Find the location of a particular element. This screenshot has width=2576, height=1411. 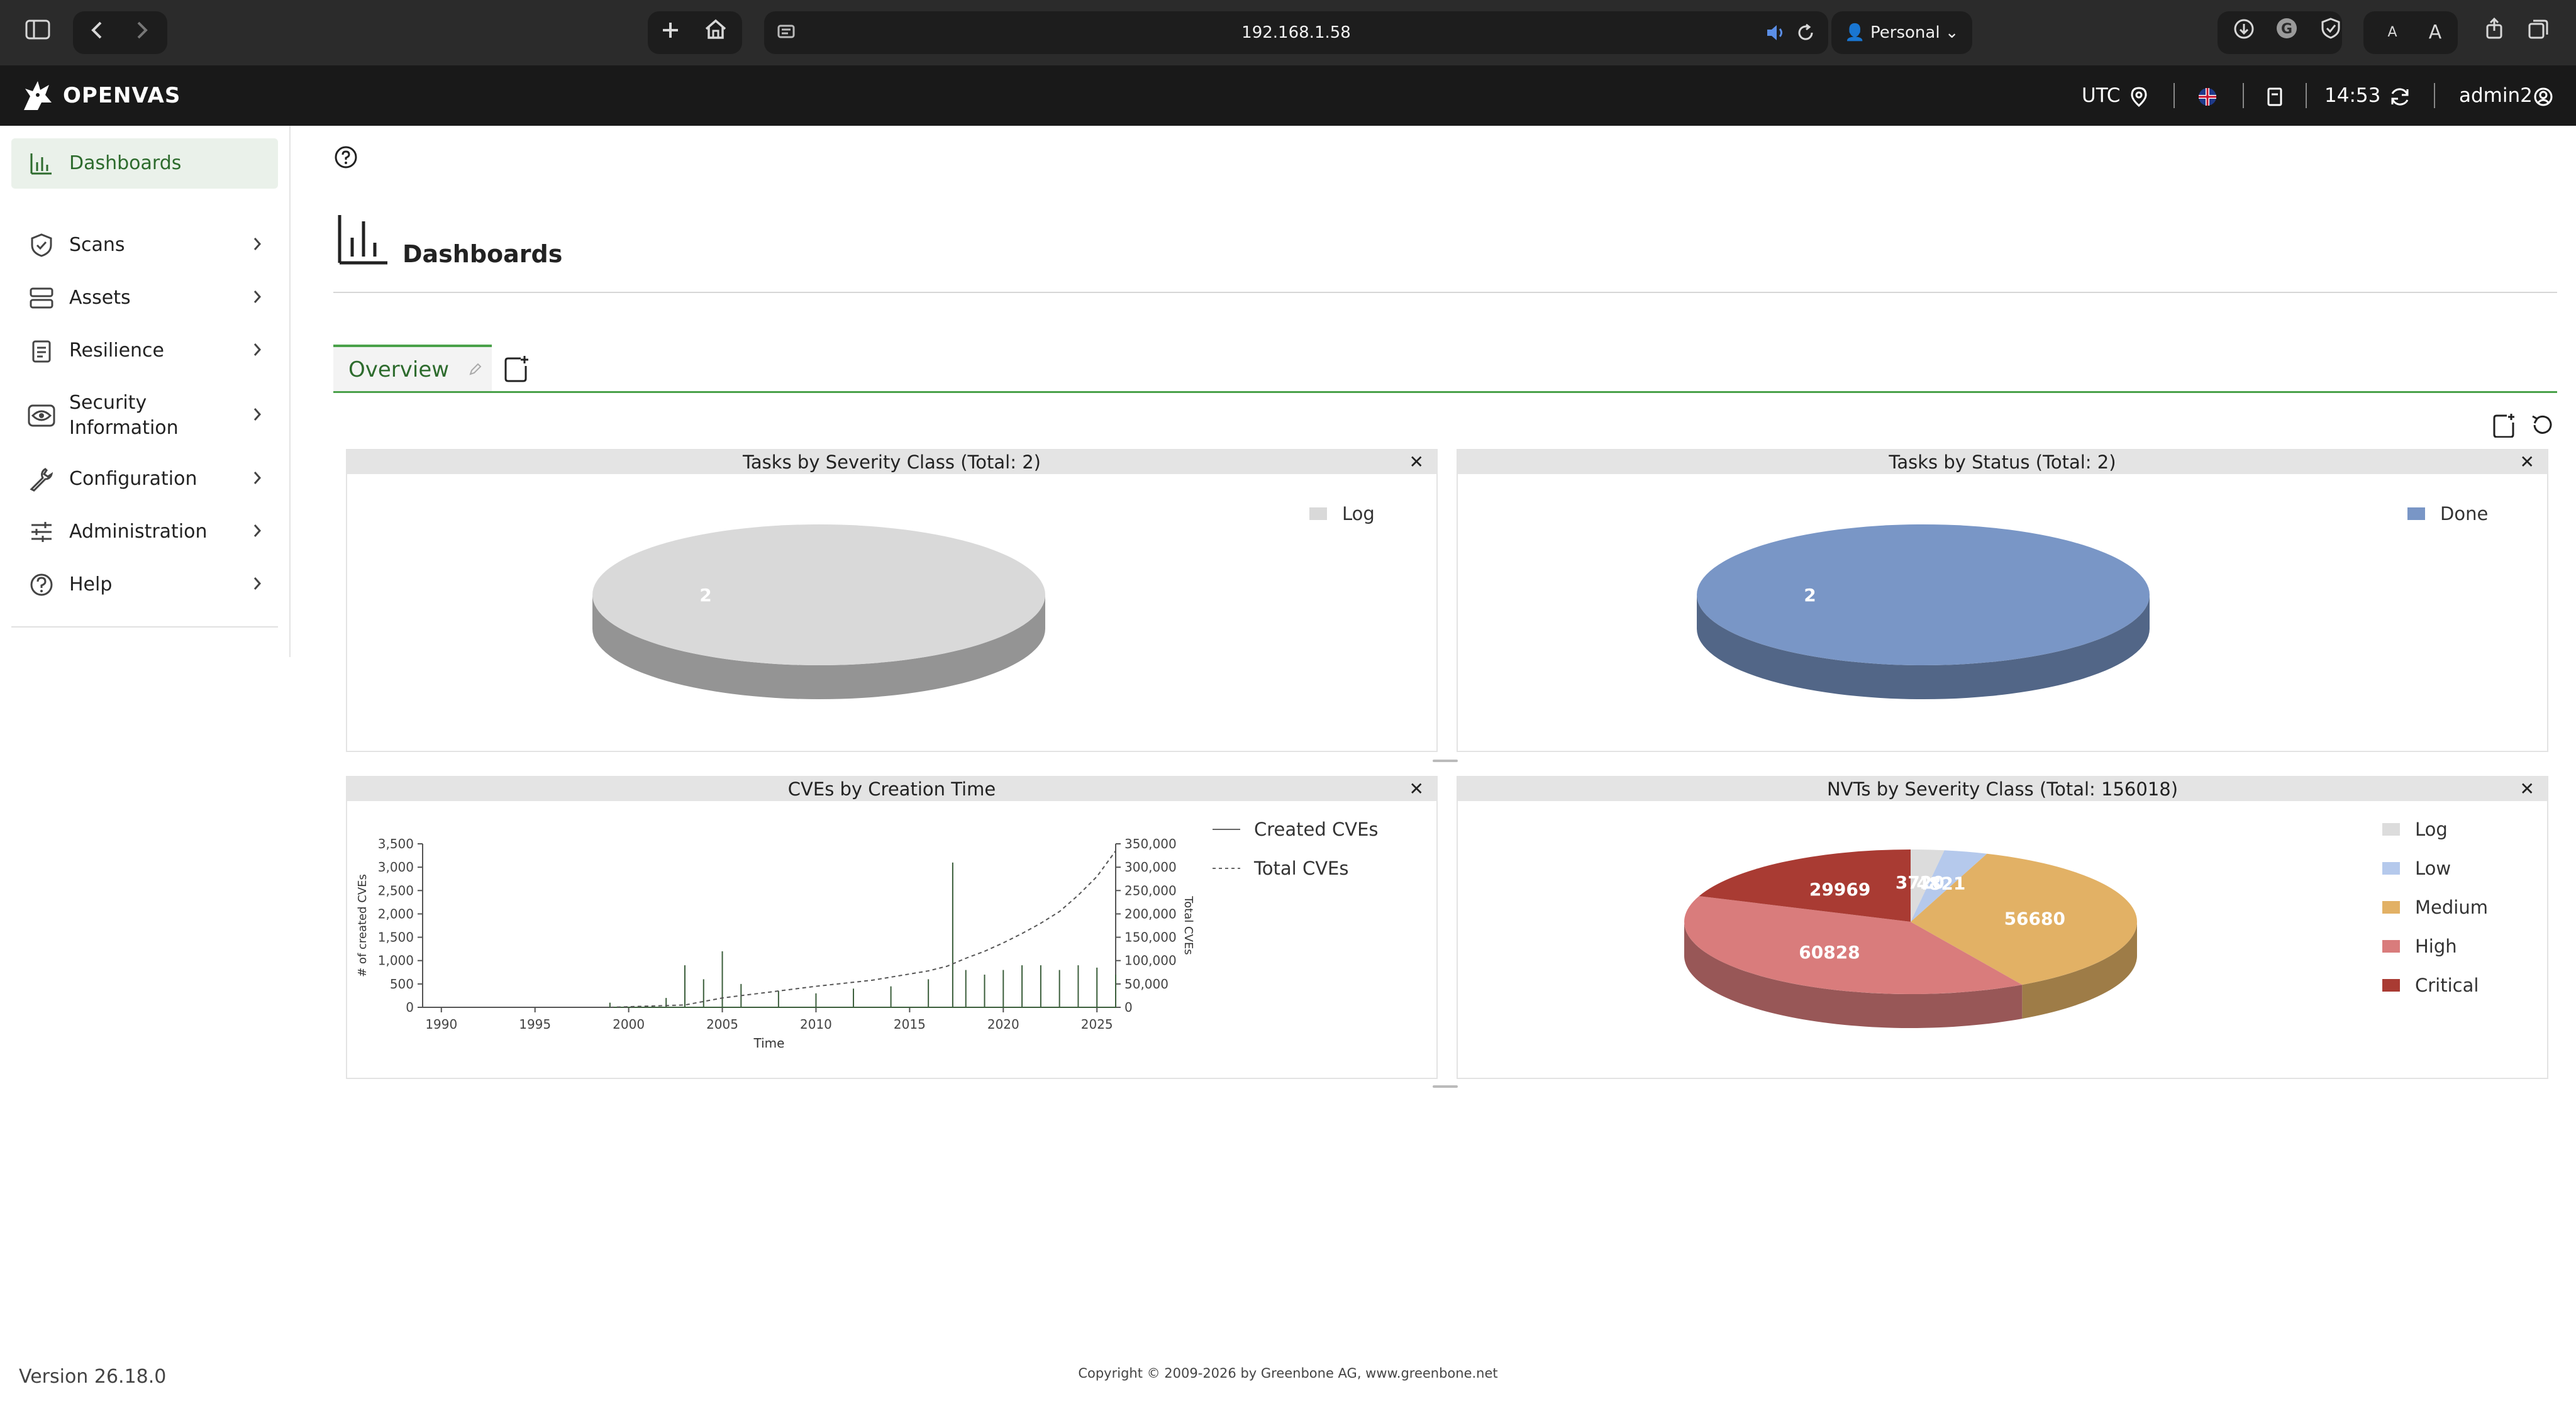

x-axis-label: Time is located at coordinates (769, 1043).